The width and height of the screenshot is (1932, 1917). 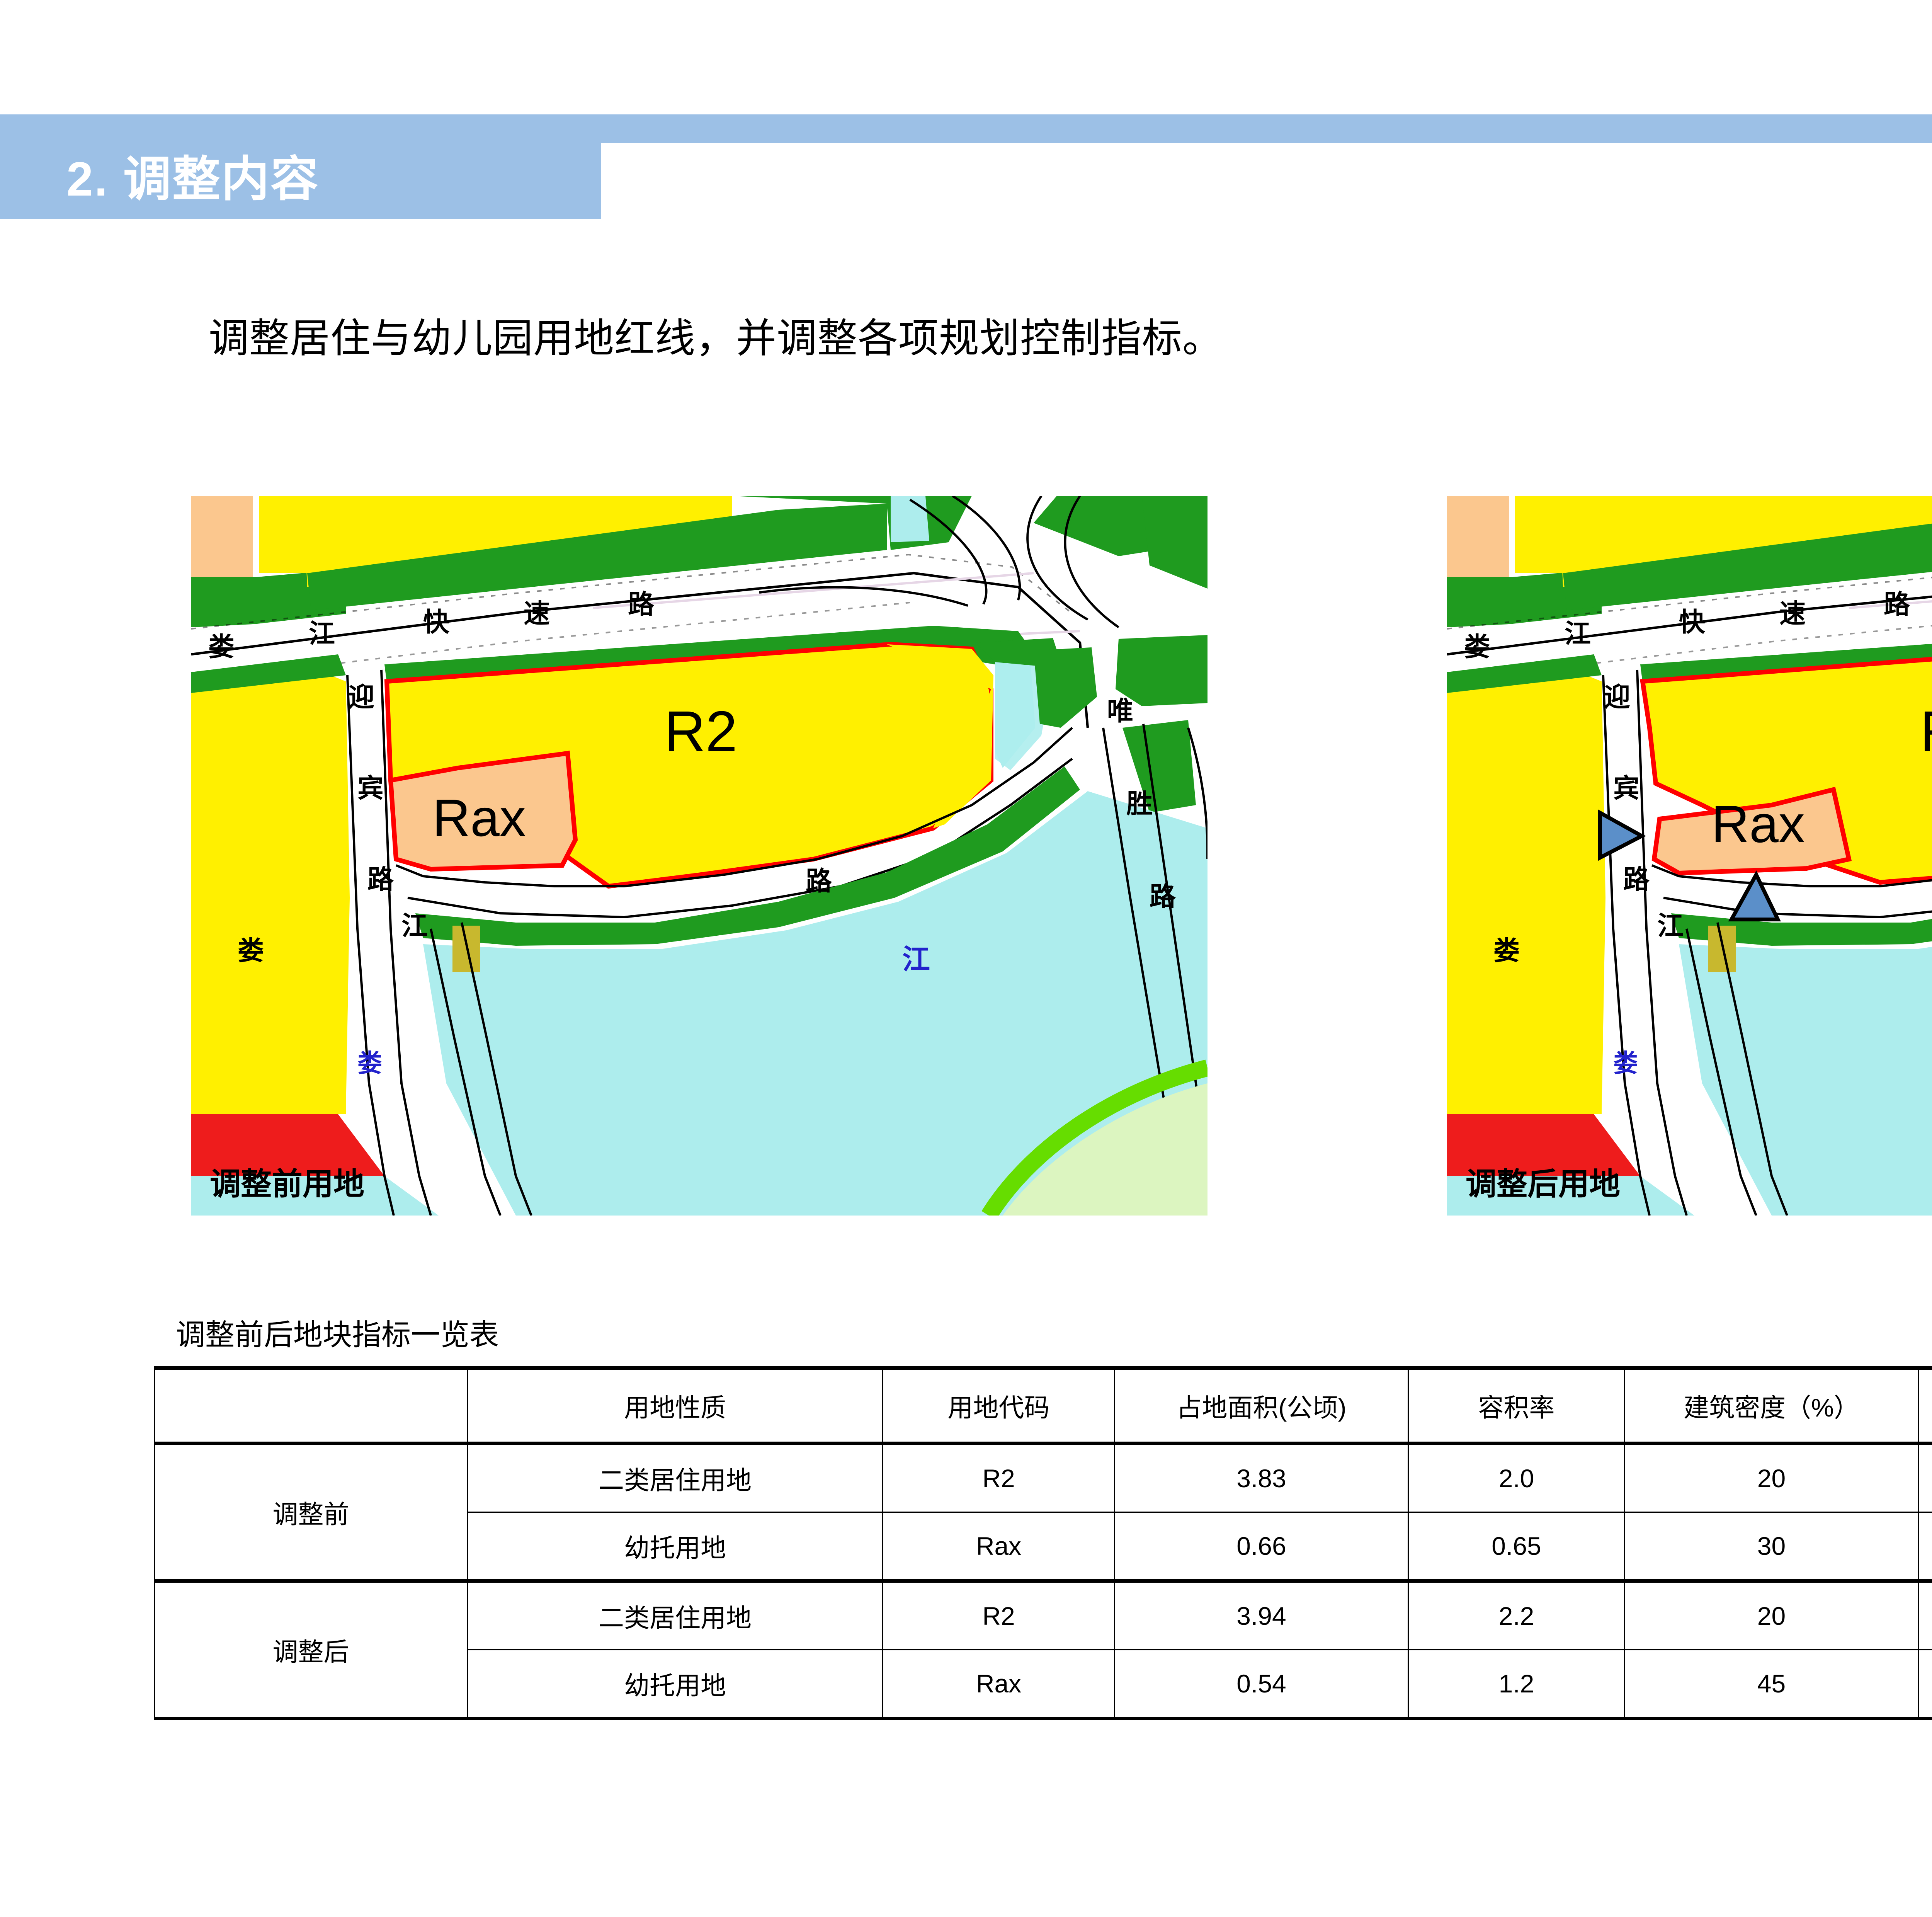 I want to click on svg-text: 唯, so click(x=1120, y=711).